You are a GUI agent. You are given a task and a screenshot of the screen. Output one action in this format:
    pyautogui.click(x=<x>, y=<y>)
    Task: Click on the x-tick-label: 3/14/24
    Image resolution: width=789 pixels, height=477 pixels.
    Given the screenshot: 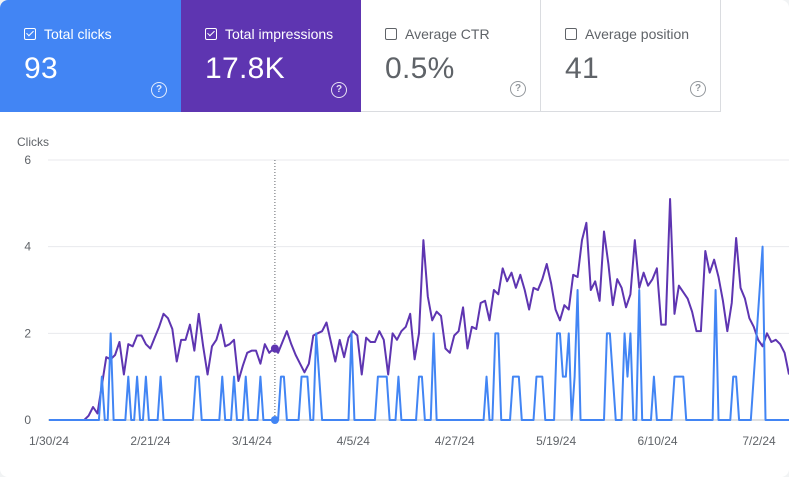 What is the action you would take?
    pyautogui.click(x=252, y=441)
    